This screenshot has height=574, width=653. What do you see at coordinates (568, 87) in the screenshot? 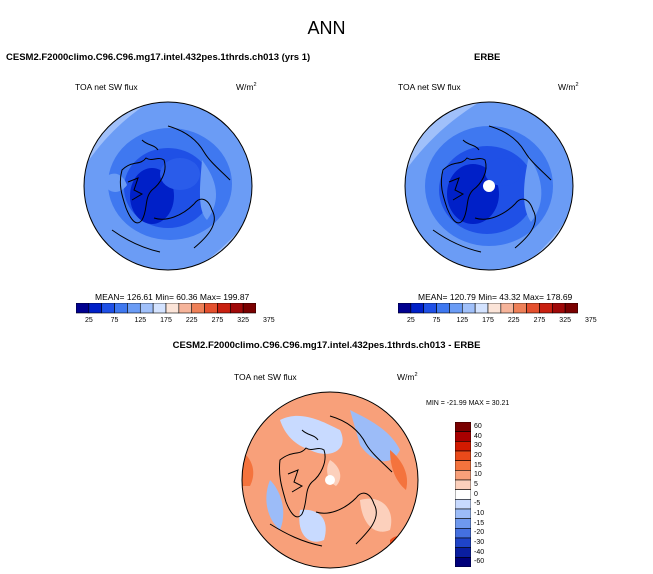
I see `obs-units-label: W/m2` at bounding box center [568, 87].